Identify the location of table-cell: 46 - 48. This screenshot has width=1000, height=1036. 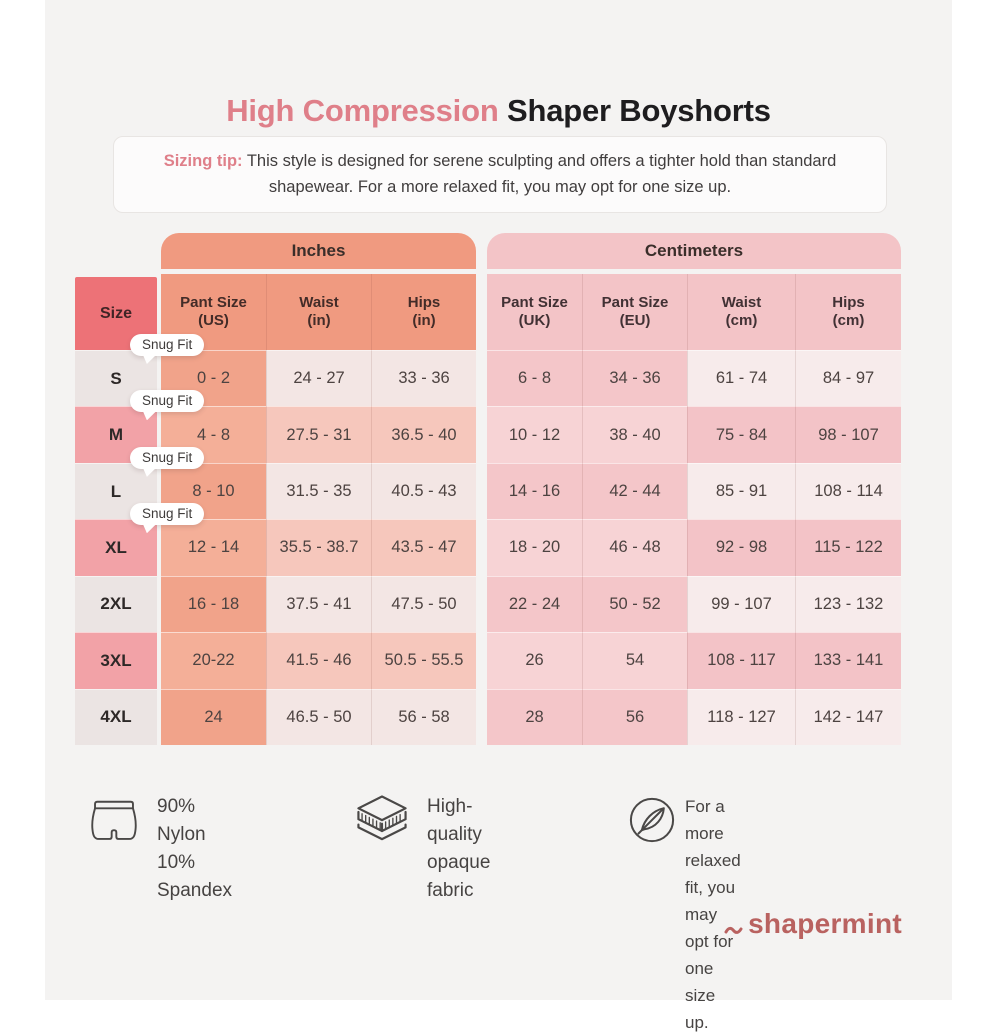
(634, 547).